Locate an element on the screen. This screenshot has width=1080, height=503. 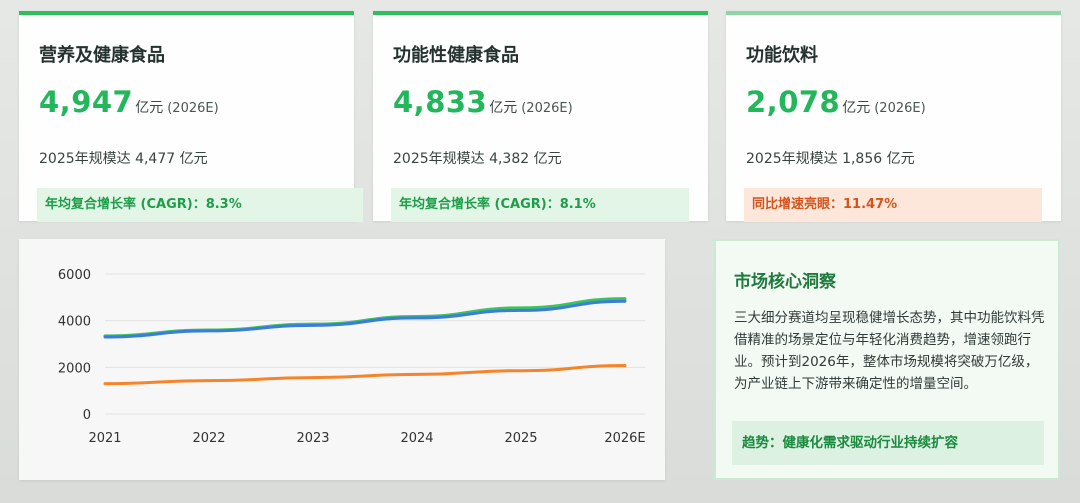
previous-year-size: 2025年规模达 1,856 亿元 is located at coordinates (830, 159).